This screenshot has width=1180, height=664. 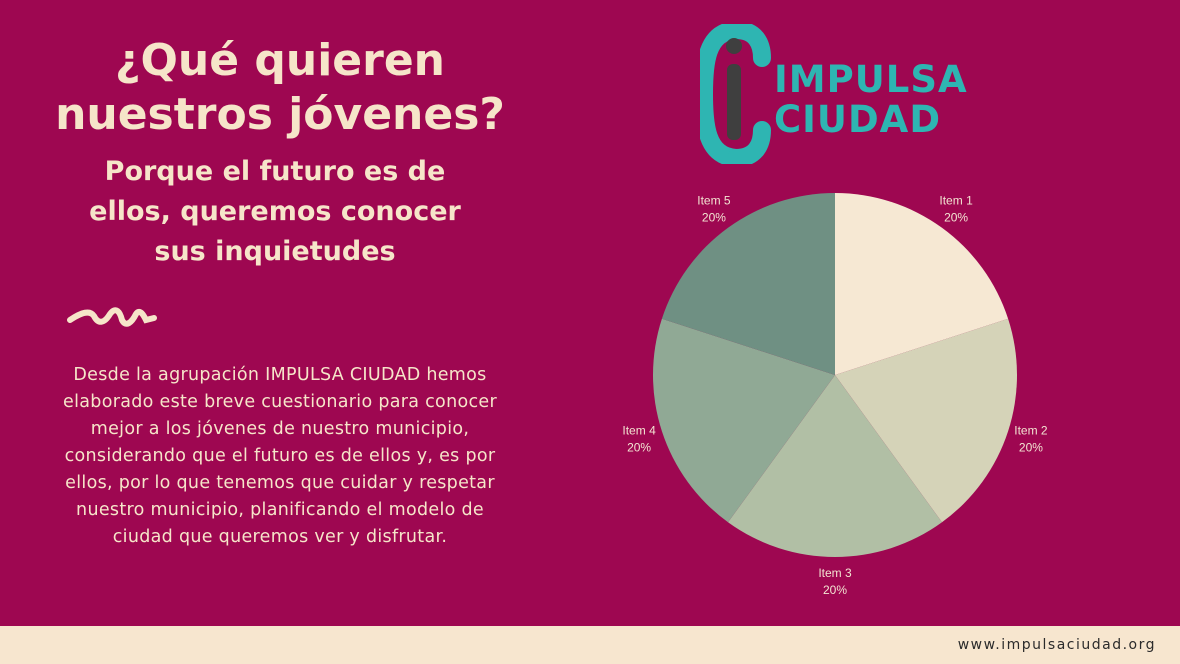 What do you see at coordinates (714, 200) in the screenshot?
I see `slice-label-5: Item 5` at bounding box center [714, 200].